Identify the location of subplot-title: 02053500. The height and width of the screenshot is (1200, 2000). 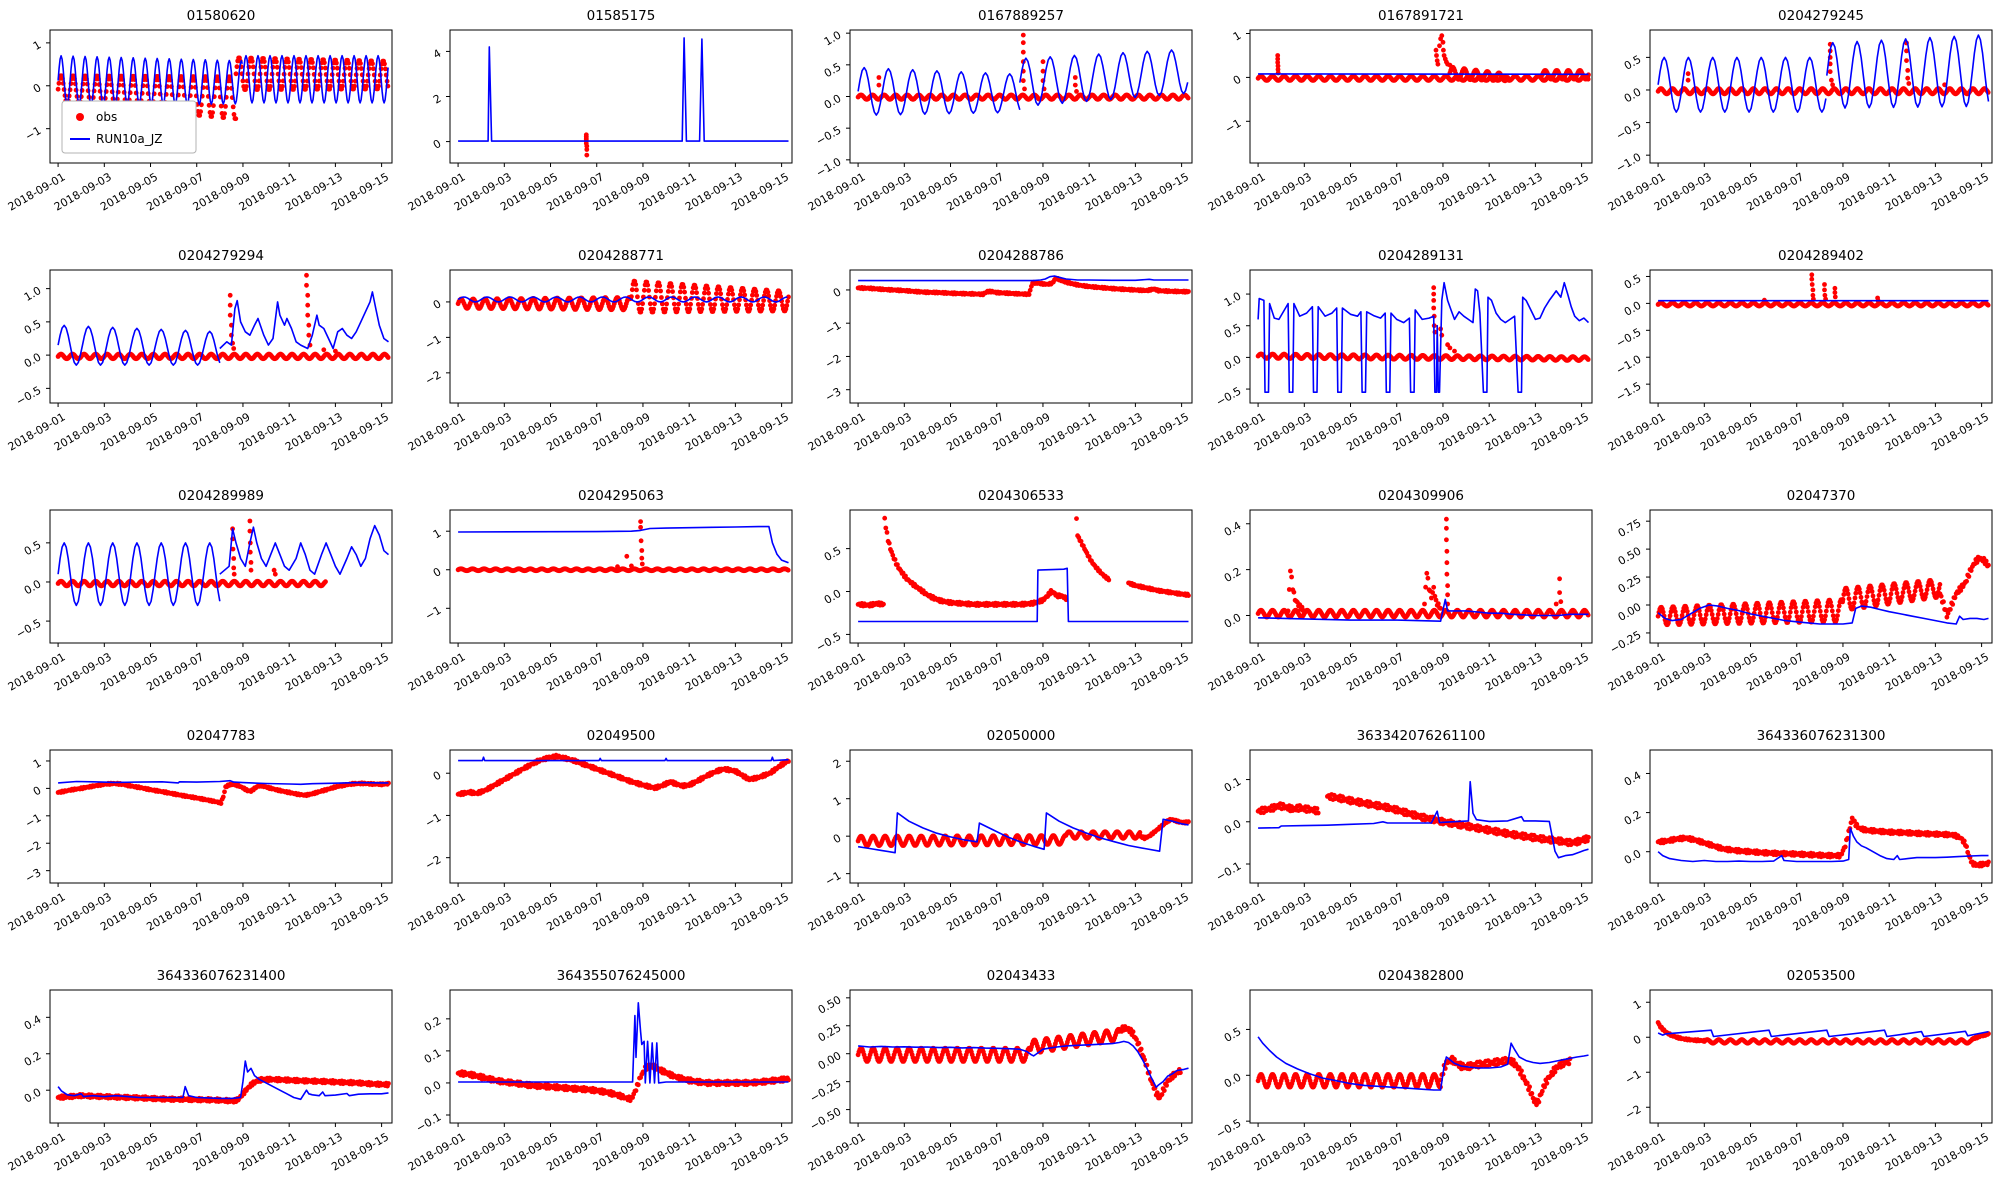
(1821, 976).